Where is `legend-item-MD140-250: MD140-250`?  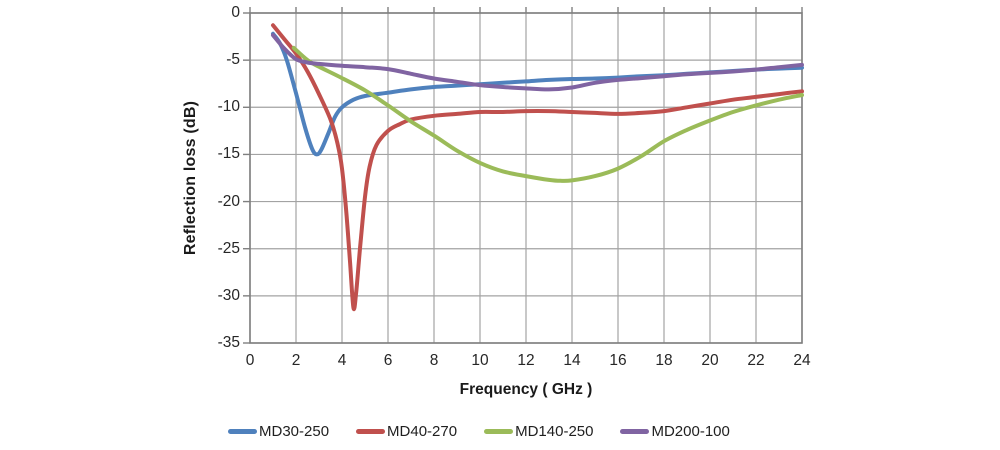
legend-item-MD140-250: MD140-250 is located at coordinates (538, 431).